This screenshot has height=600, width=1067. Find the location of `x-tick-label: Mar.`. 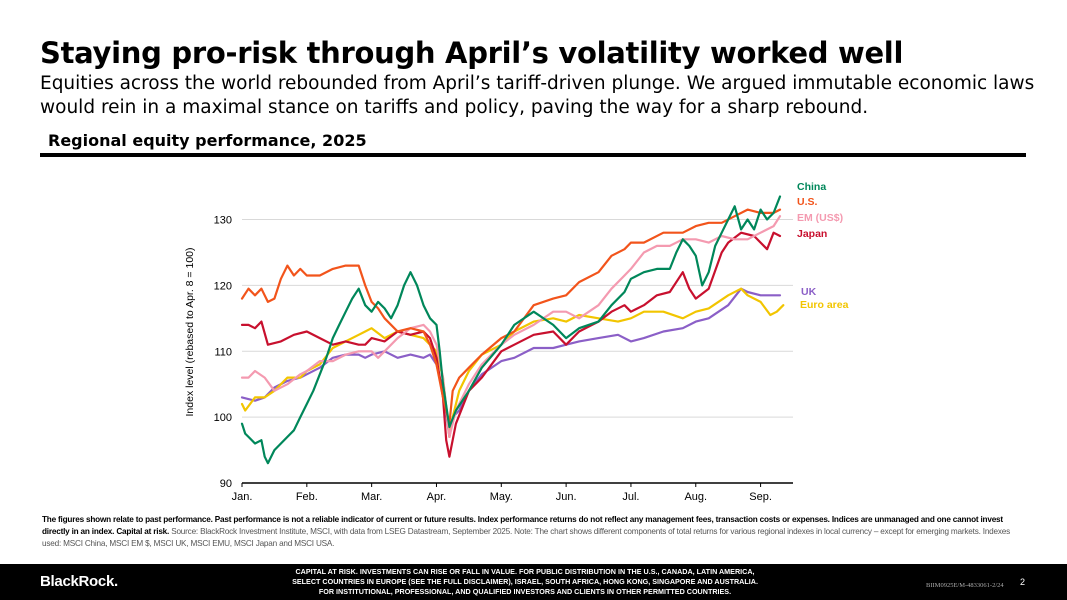

x-tick-label: Mar. is located at coordinates (371, 497).